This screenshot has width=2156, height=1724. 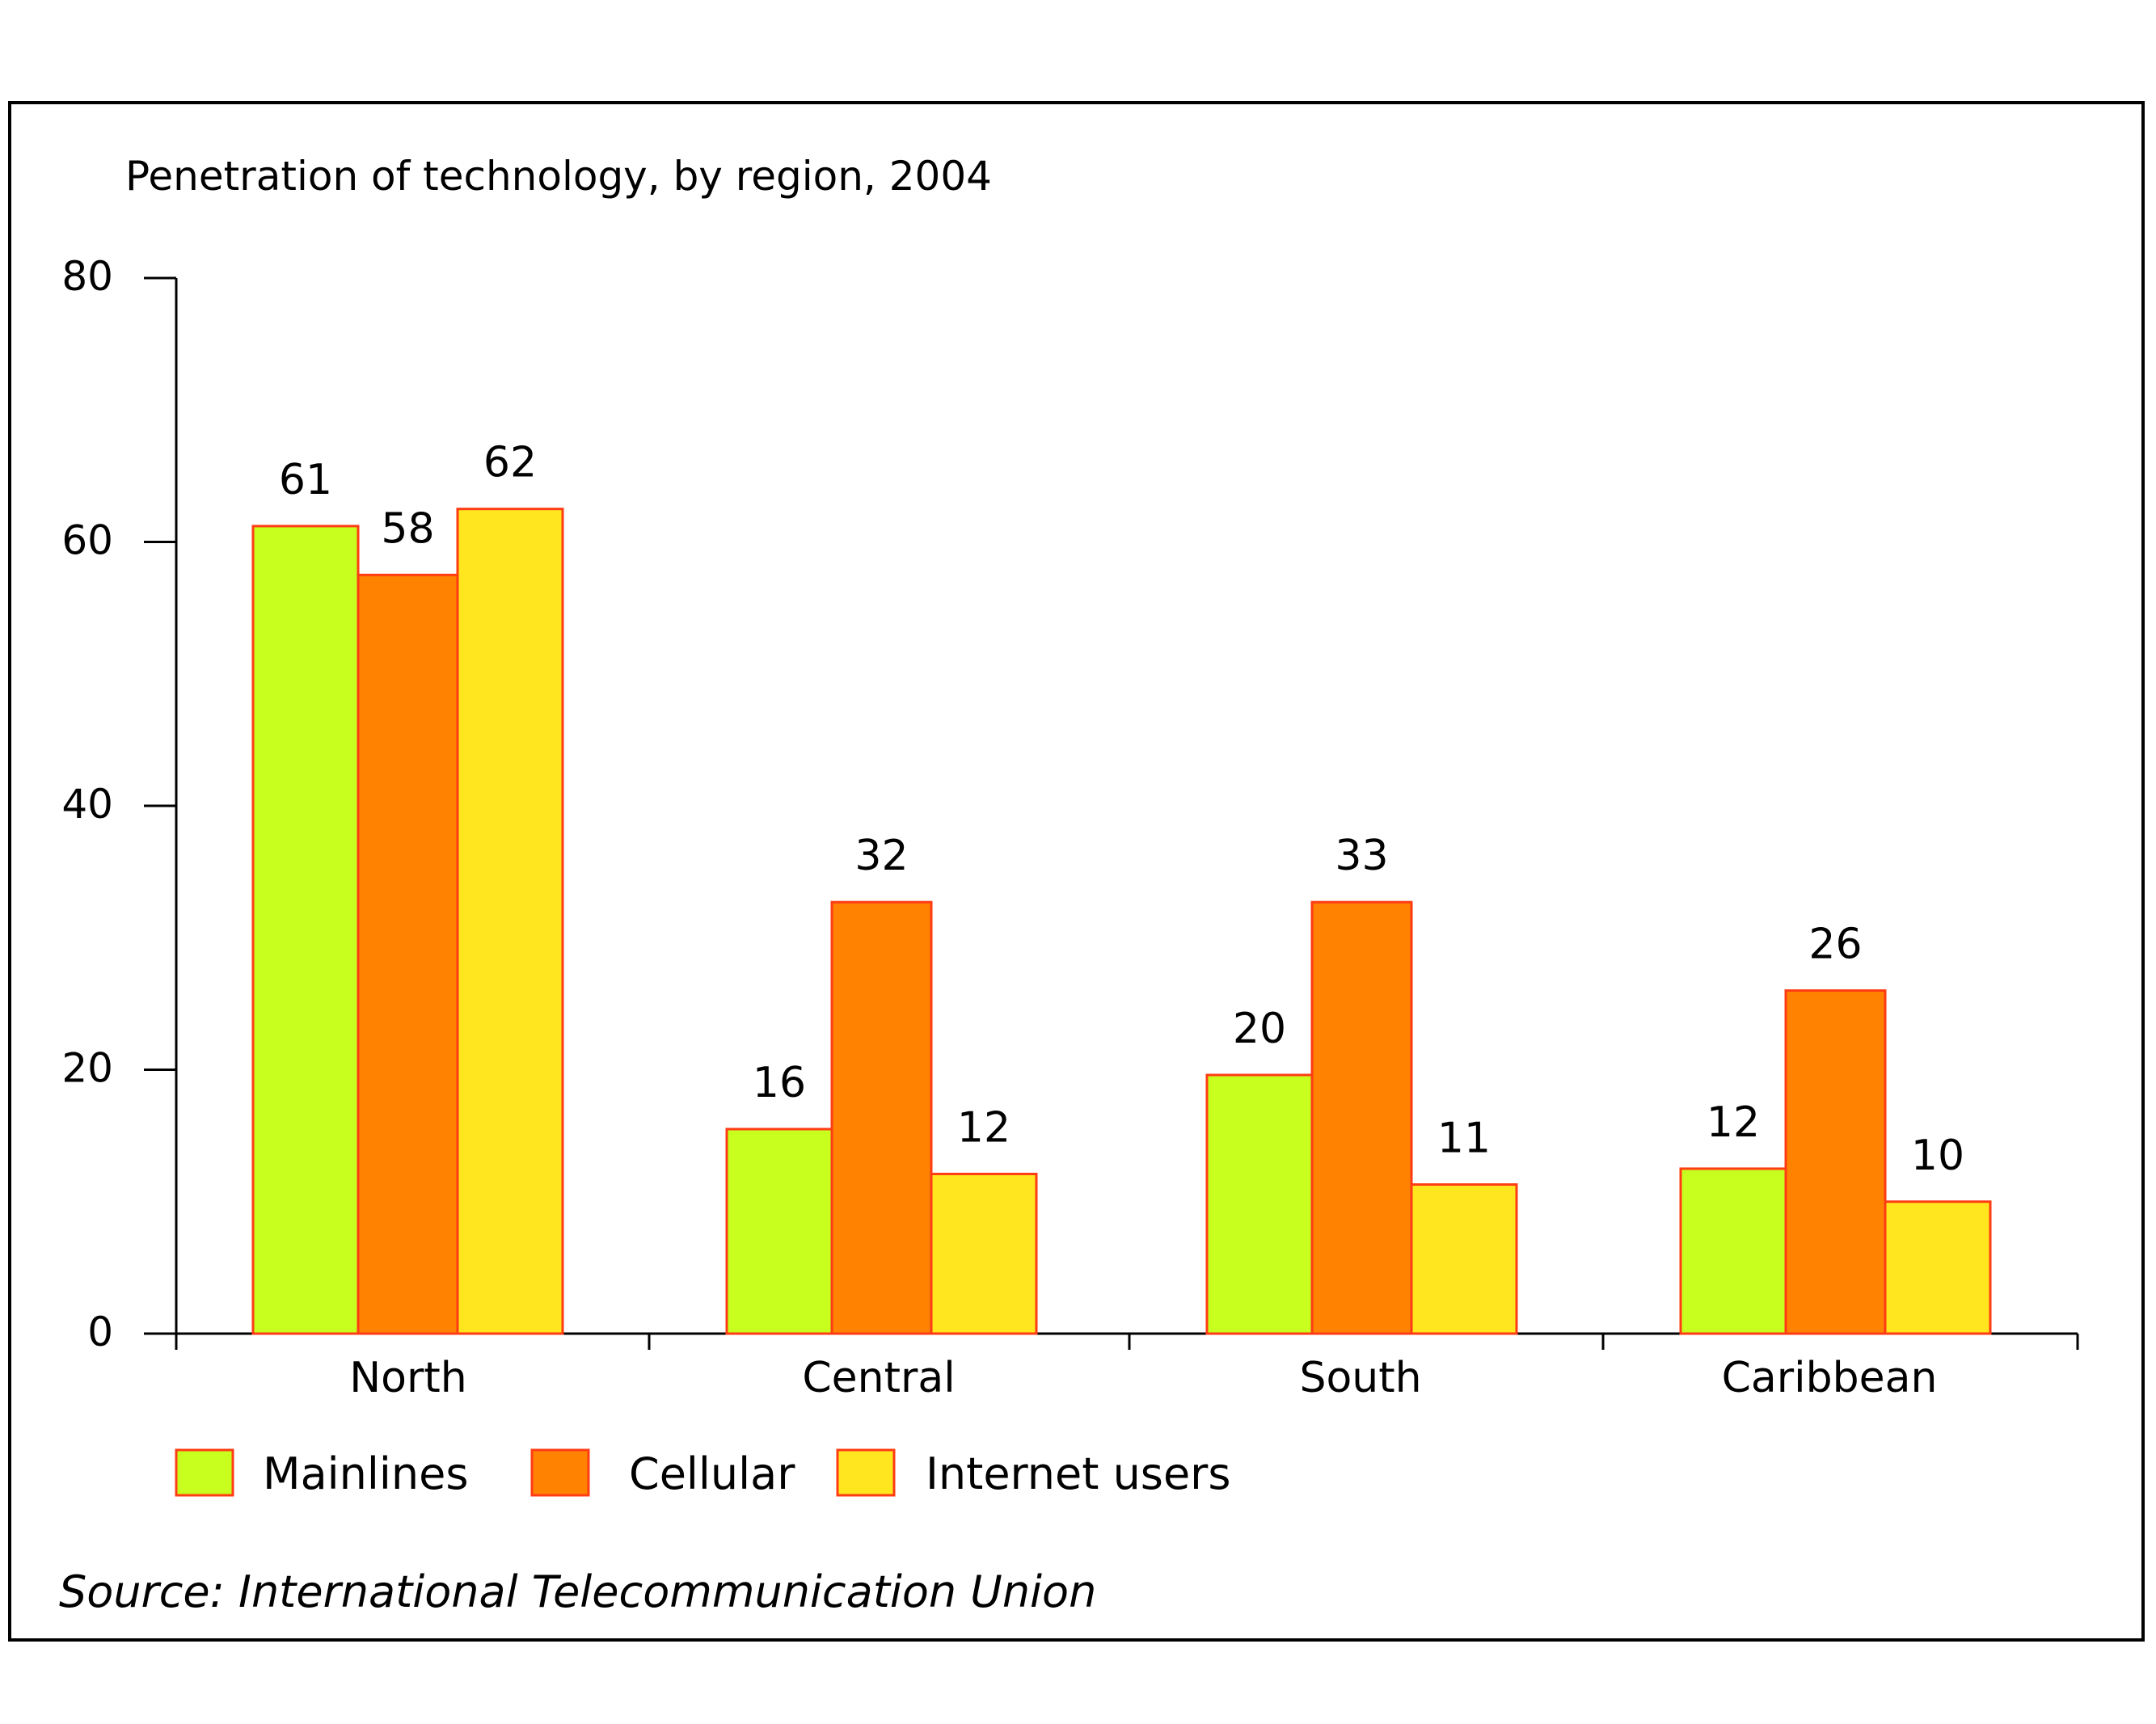 What do you see at coordinates (87, 804) in the screenshot?
I see `y-tick-label: 40` at bounding box center [87, 804].